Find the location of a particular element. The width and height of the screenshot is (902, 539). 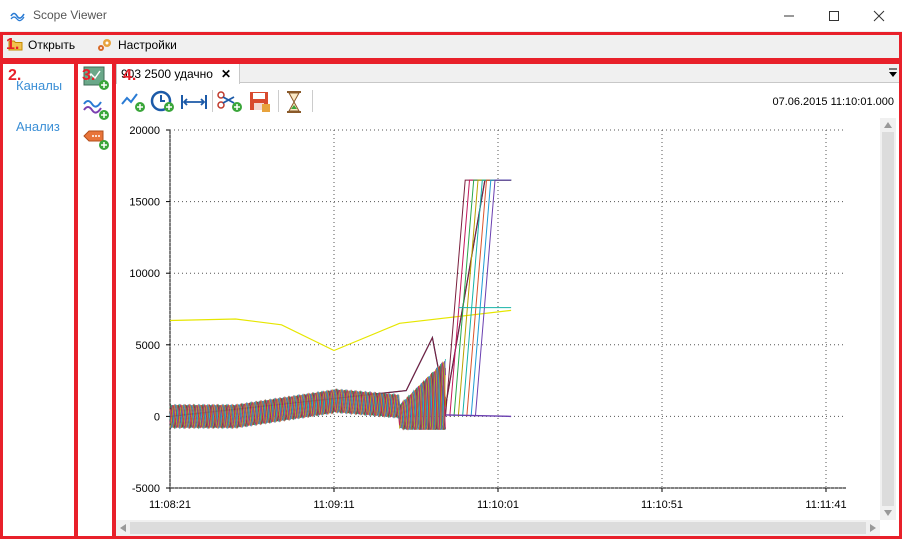

menu-open-label: Открыть is located at coordinates (52, 45).